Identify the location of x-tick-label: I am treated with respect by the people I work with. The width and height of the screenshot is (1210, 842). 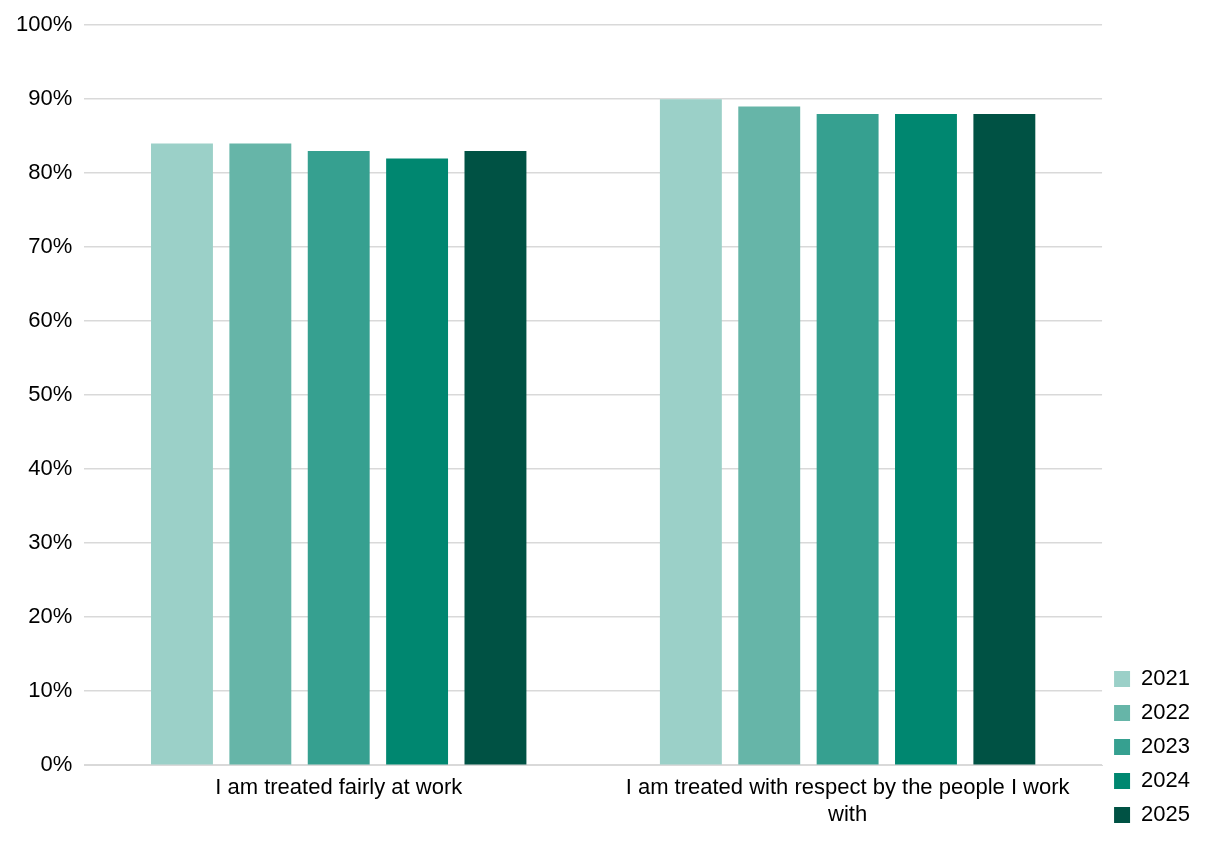
(848, 800).